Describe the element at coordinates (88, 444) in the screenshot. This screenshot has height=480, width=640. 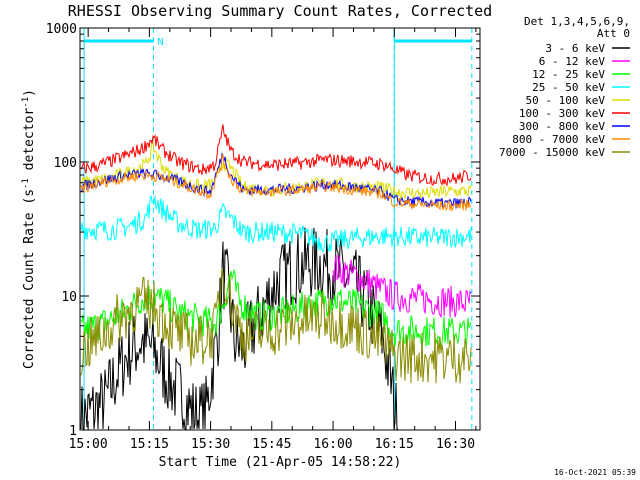
I see `x-tick-label: 15:00` at that location.